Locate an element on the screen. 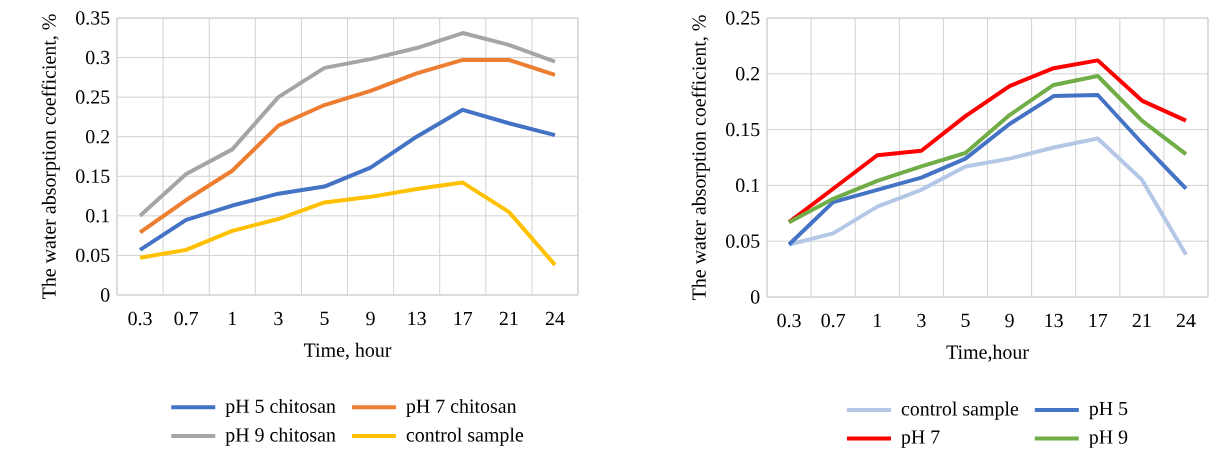 This screenshot has width=1215, height=469. x-axis-title: Time,hour is located at coordinates (987, 353).